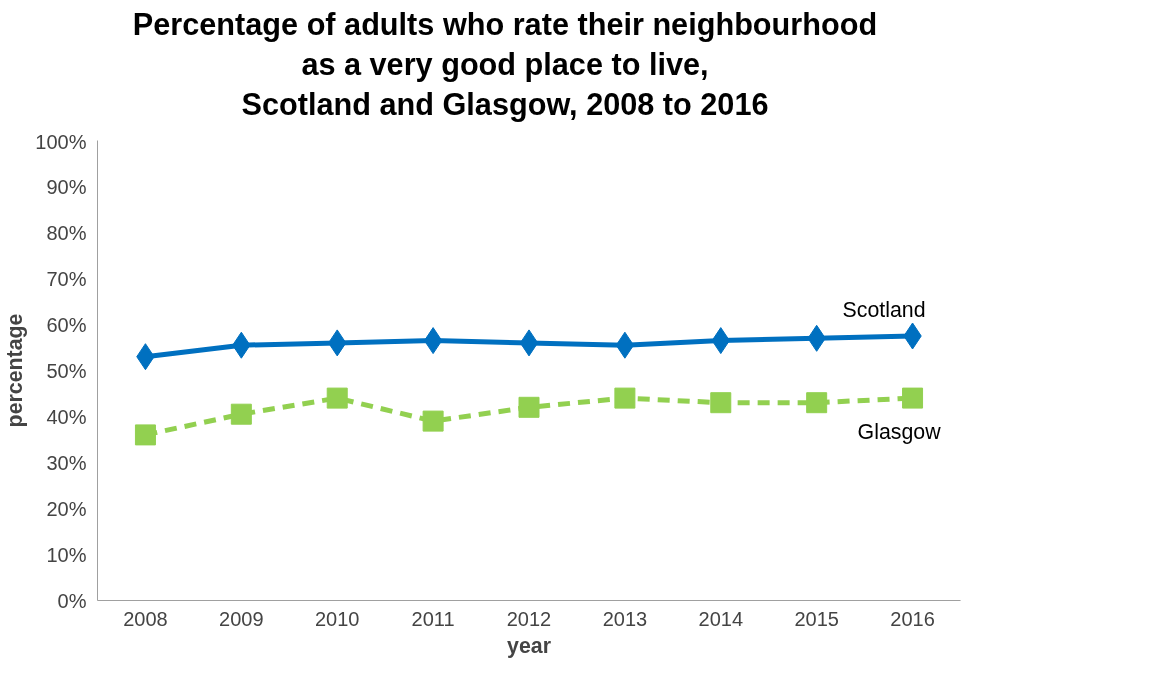  What do you see at coordinates (72, 600) in the screenshot?
I see `y-tick-label: 0%` at bounding box center [72, 600].